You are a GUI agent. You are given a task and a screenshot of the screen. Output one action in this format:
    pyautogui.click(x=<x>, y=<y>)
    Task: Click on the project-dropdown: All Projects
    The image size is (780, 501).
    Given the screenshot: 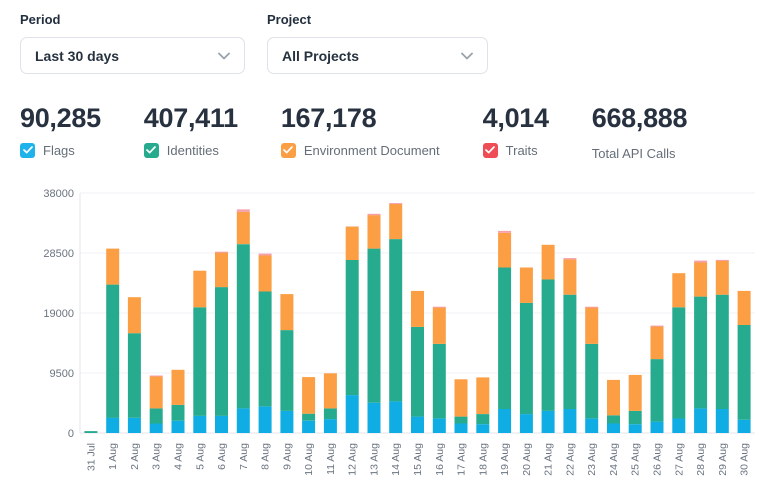 What is the action you would take?
    pyautogui.click(x=377, y=55)
    